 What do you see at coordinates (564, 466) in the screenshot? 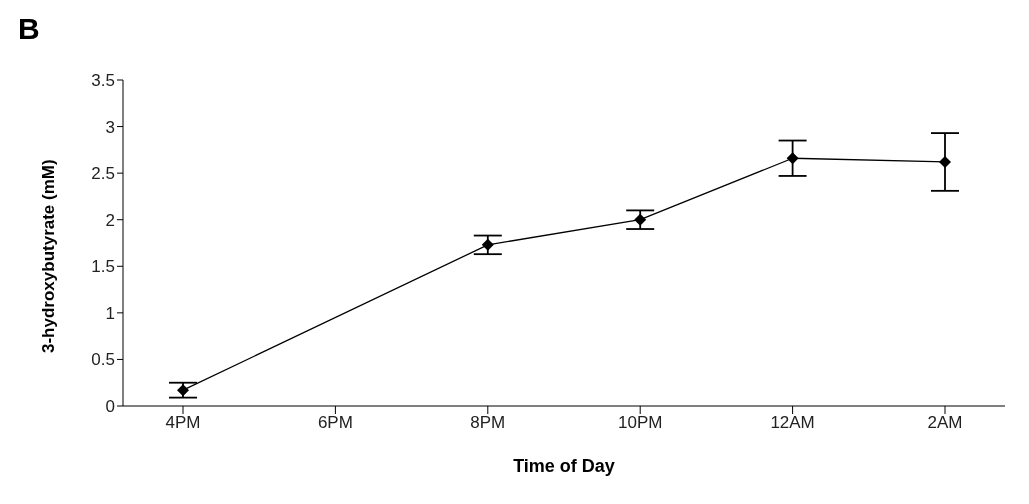
I see `x-axis-title: Time of Day` at bounding box center [564, 466].